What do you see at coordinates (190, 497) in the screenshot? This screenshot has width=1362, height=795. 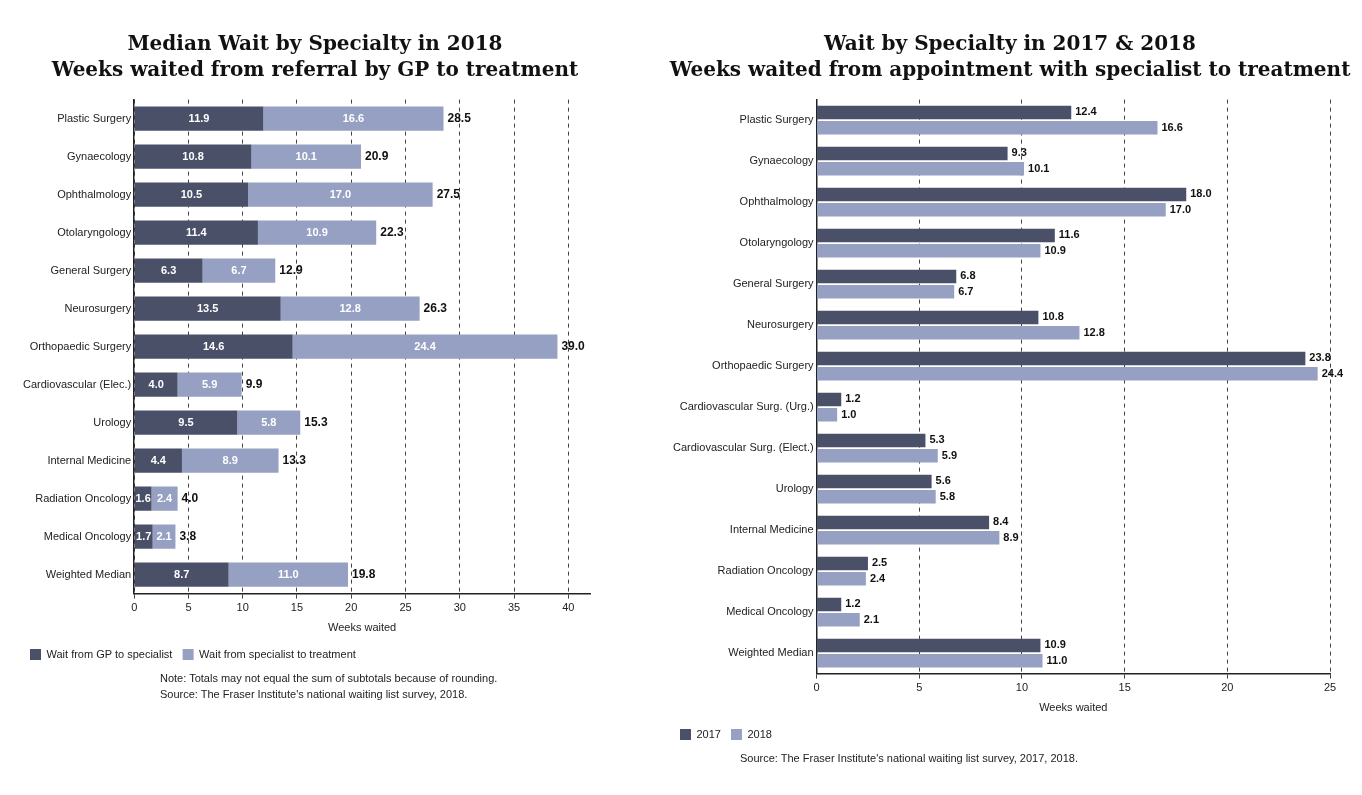 I see `total-label: 4.0` at bounding box center [190, 497].